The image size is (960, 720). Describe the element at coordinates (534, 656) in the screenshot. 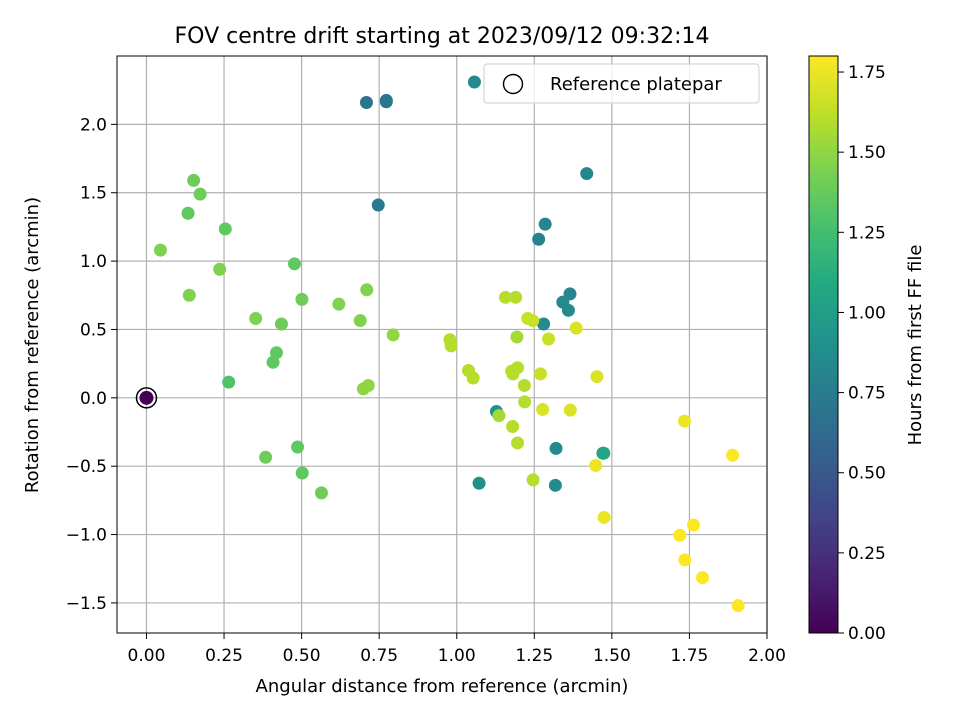

I see `x-tick-label: 1.25` at that location.